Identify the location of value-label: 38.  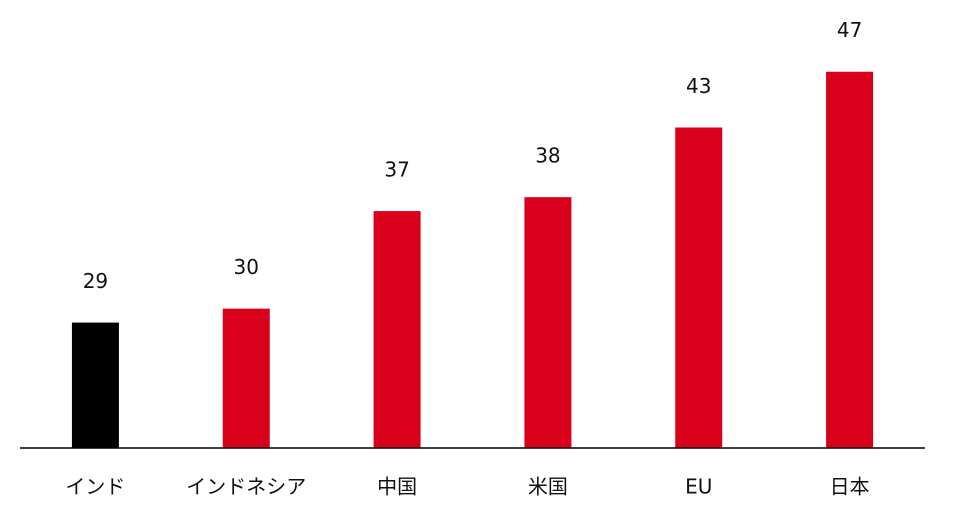
(547, 156).